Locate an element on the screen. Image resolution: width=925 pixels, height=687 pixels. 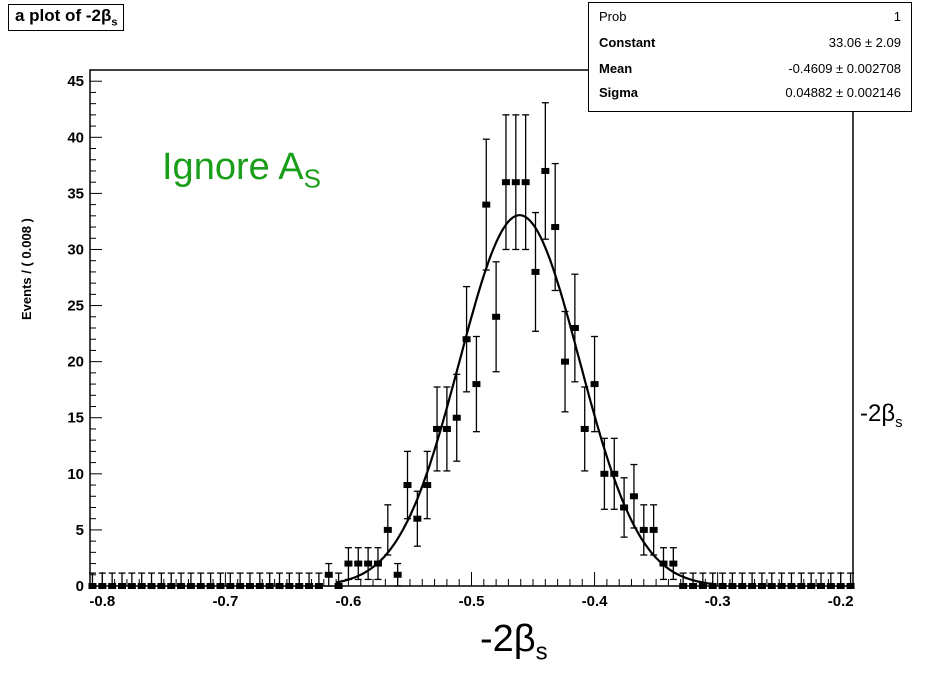
x-tick-label: -0.4 is located at coordinates (595, 601).